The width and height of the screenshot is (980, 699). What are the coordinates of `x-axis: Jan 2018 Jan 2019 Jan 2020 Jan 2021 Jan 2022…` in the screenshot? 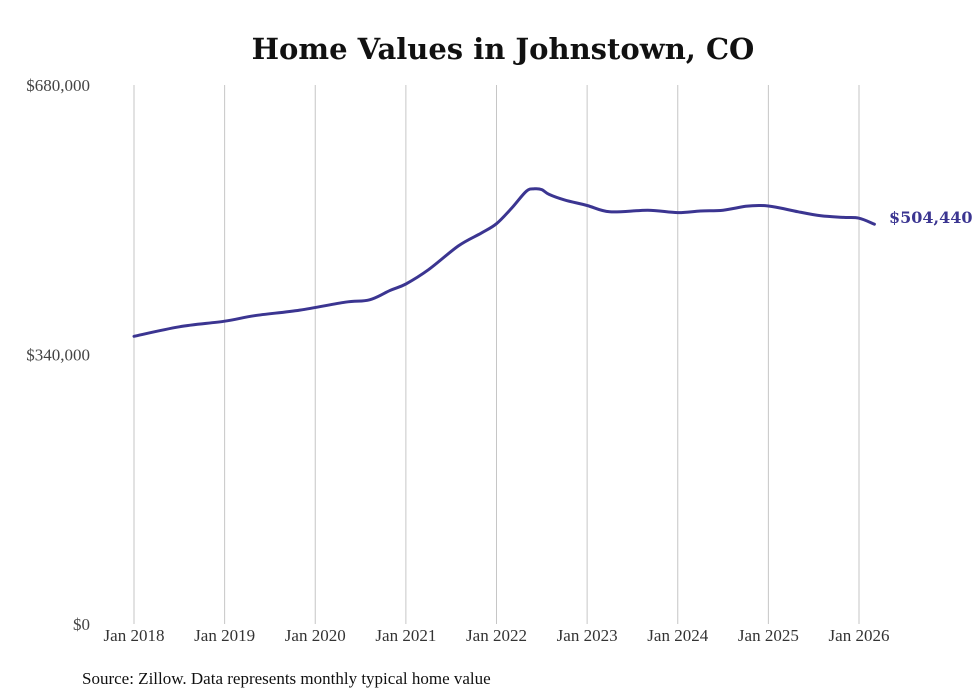 It's located at (497, 635).